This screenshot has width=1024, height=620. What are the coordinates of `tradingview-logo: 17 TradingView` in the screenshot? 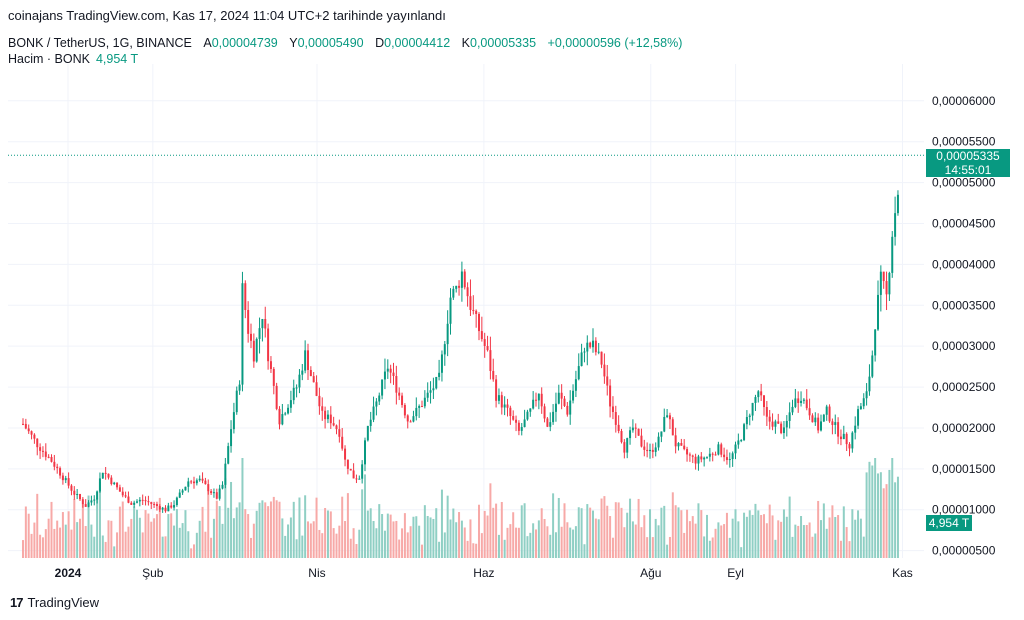 It's located at (54, 602).